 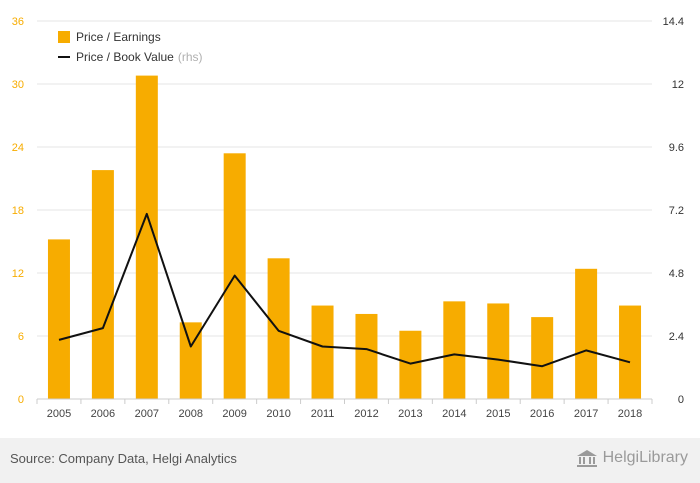 I want to click on source-text: Source: Company Data, Helgi Analytics, so click(x=123, y=458).